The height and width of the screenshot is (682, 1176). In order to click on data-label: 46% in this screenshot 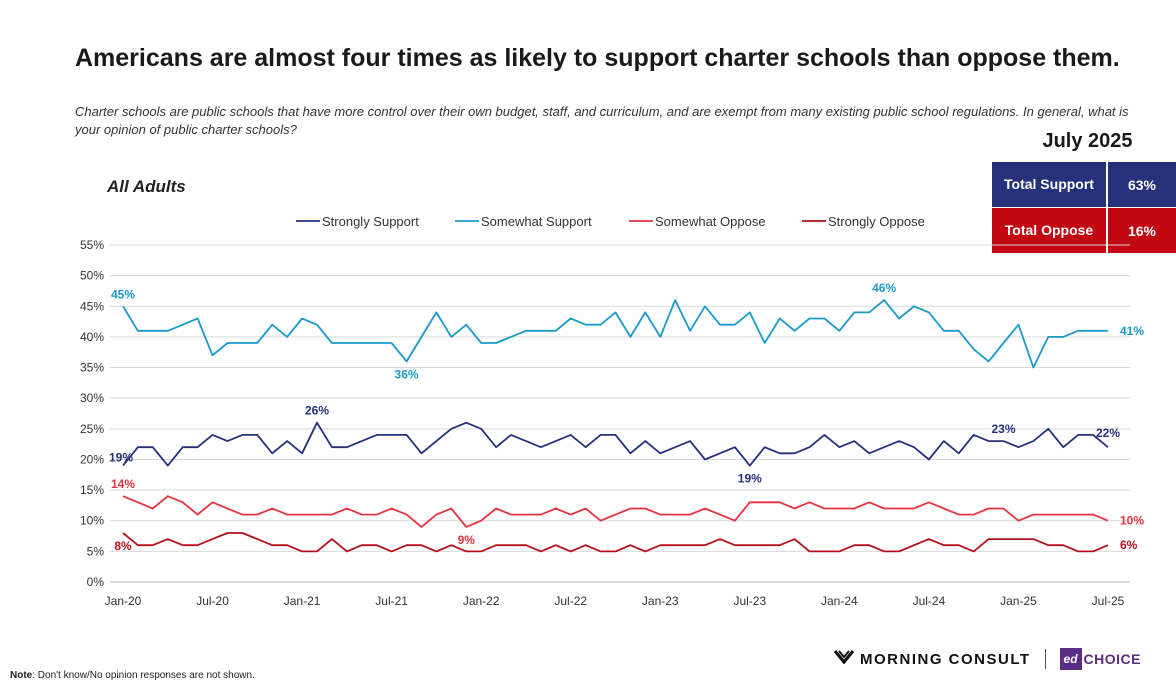, I will do `click(884, 288)`.